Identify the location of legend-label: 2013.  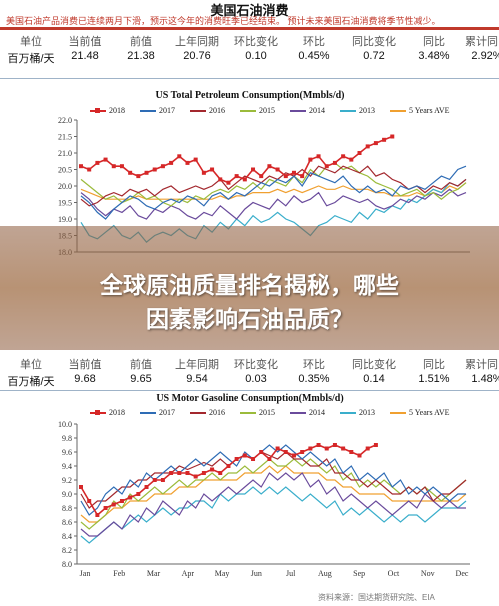
(367, 412).